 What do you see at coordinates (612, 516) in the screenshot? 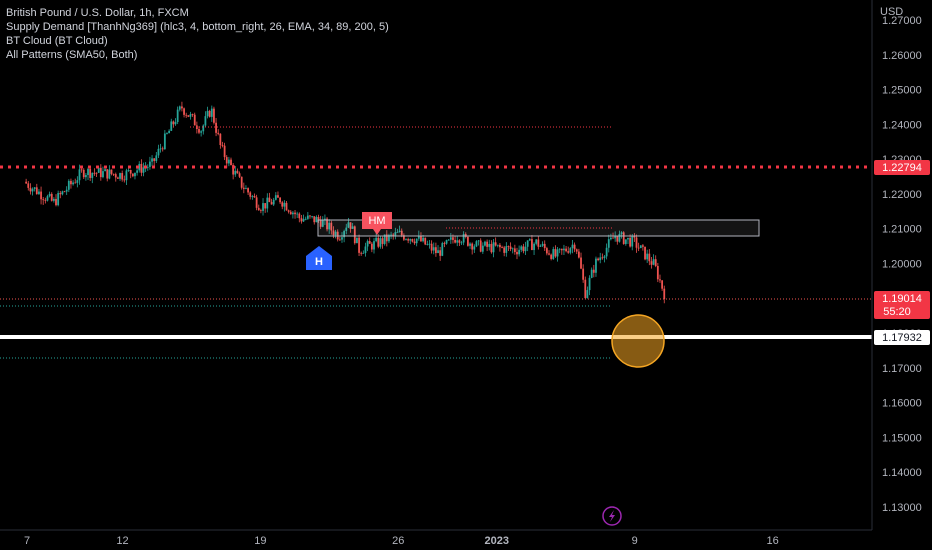
I see `lightning-icon` at bounding box center [612, 516].